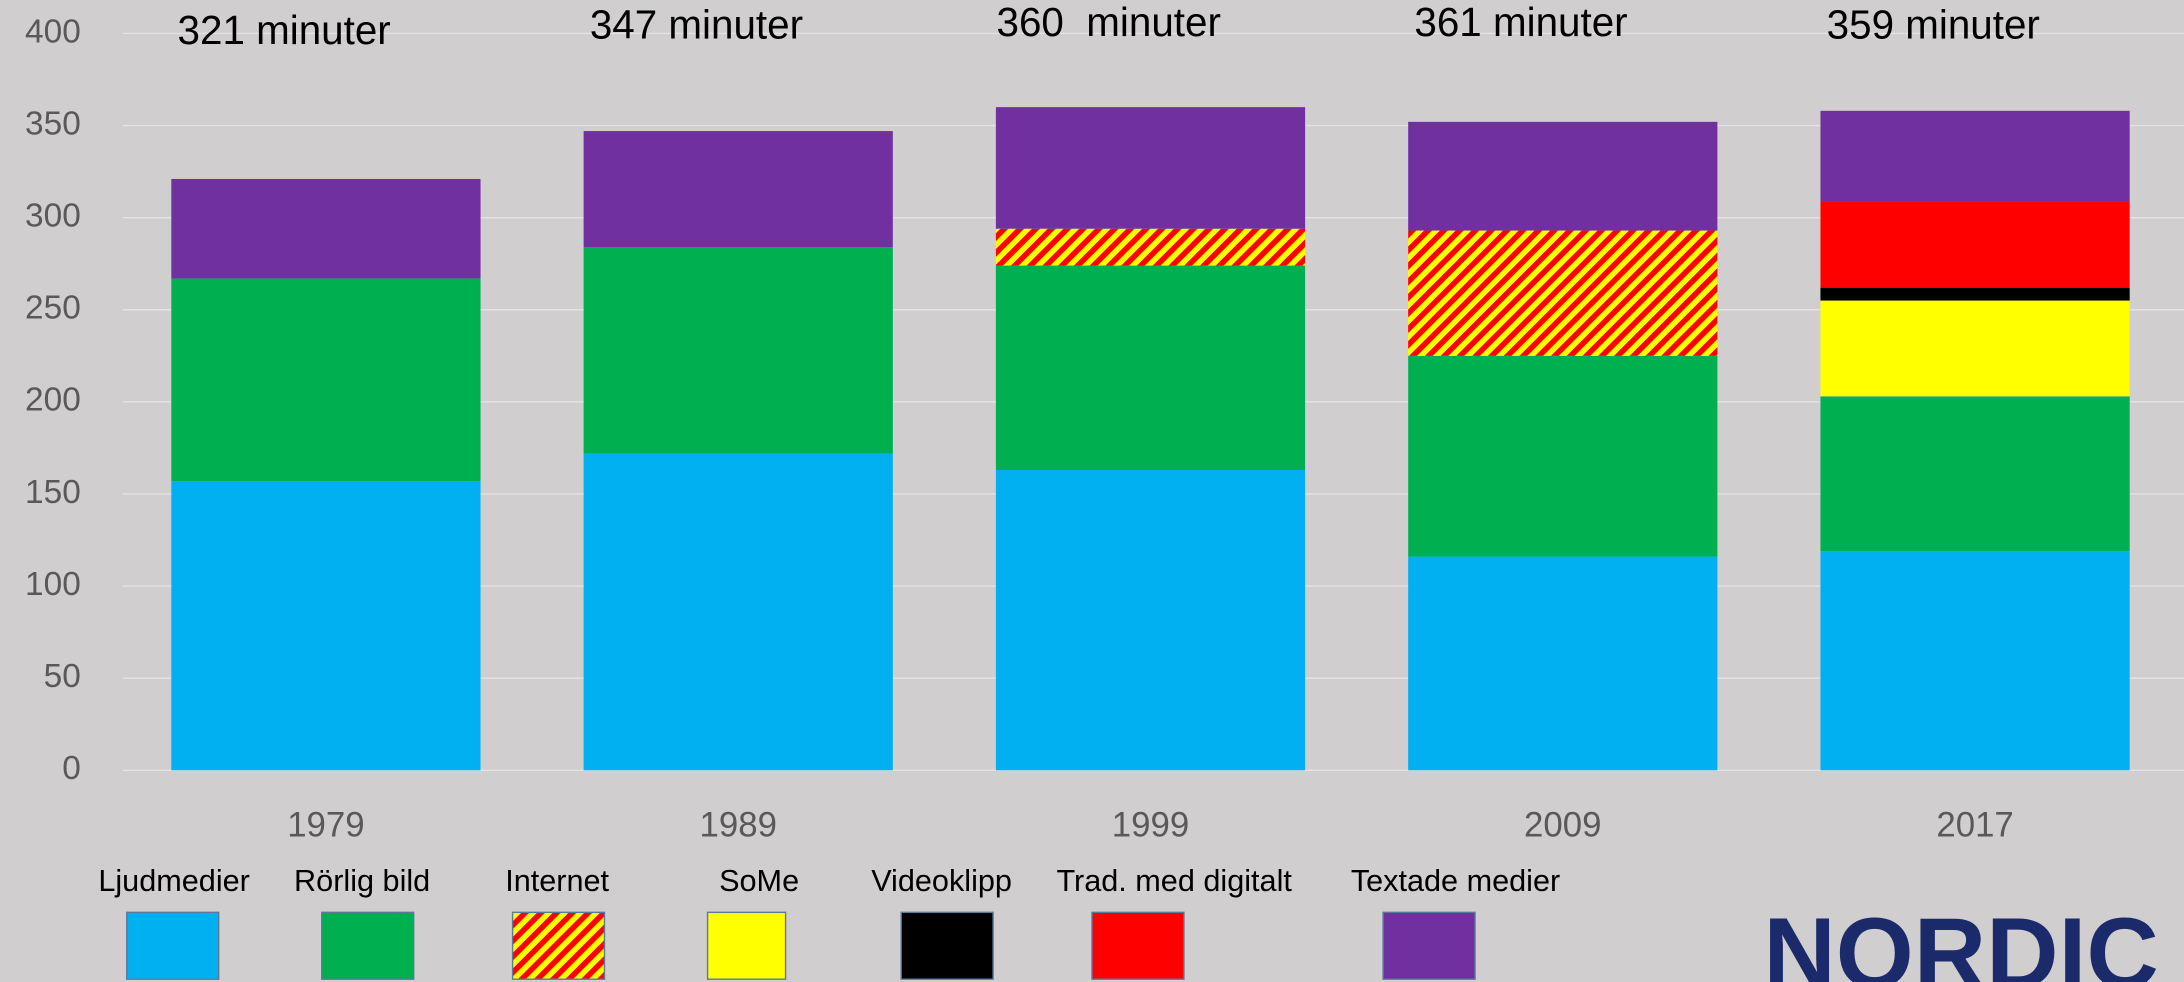 The width and height of the screenshot is (2184, 982). I want to click on legend-label: Ljudmedier, so click(174, 881).